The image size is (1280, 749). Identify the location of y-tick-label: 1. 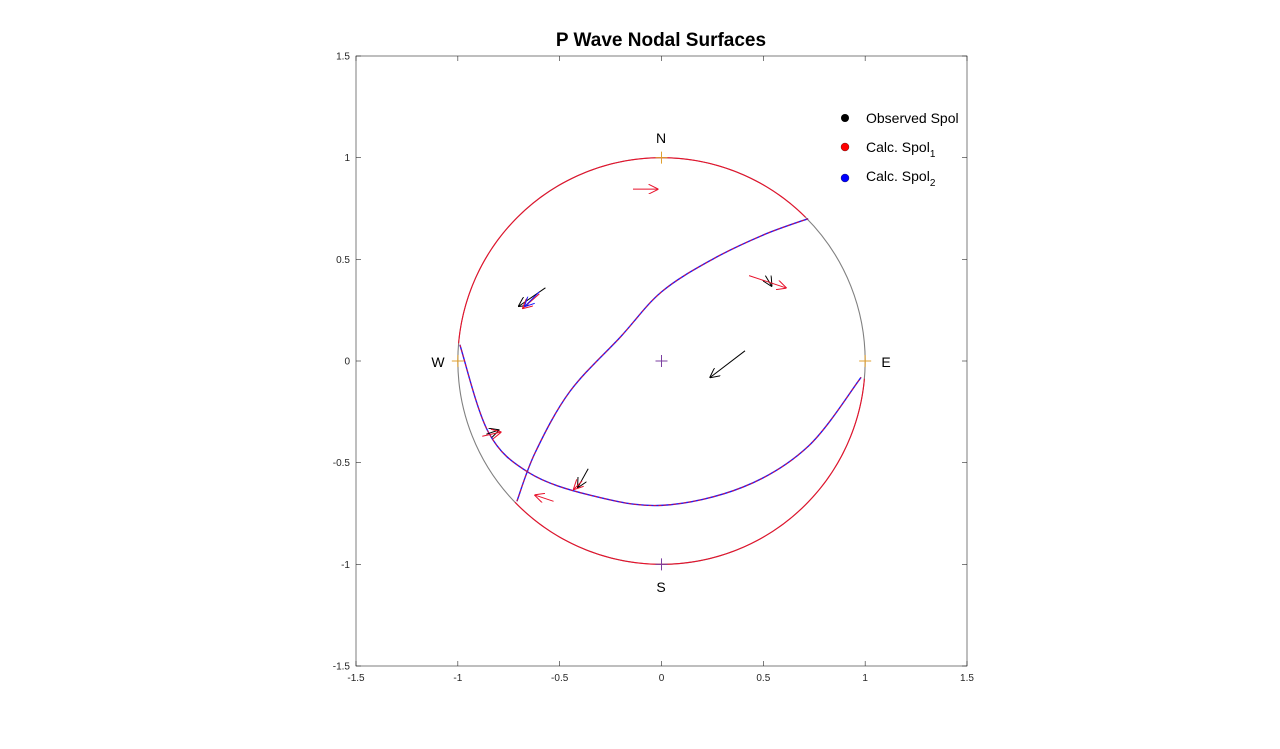
(347, 158).